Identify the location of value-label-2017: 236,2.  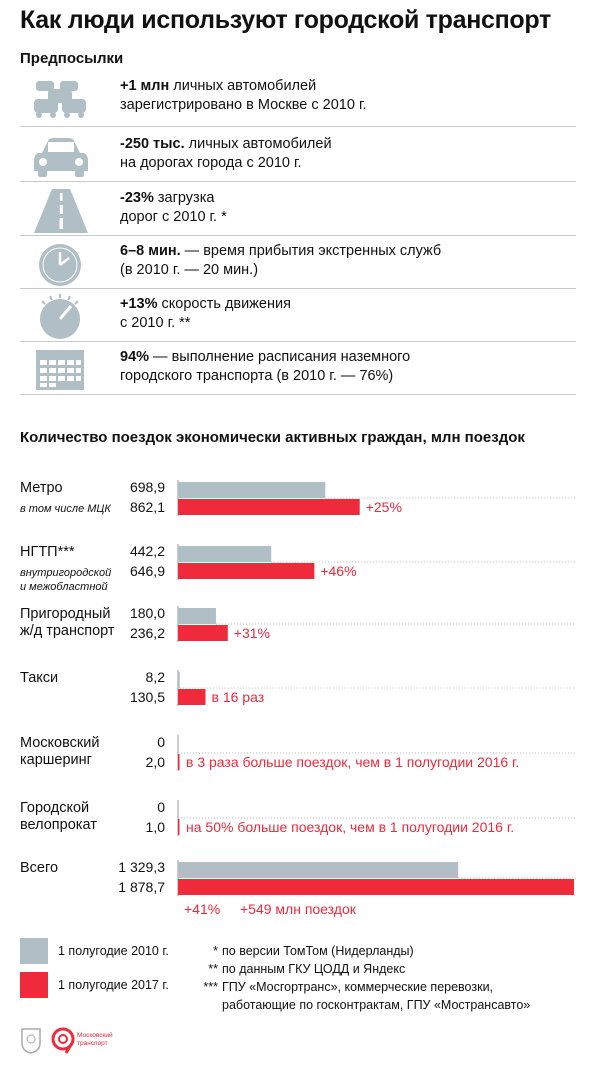
(147, 633).